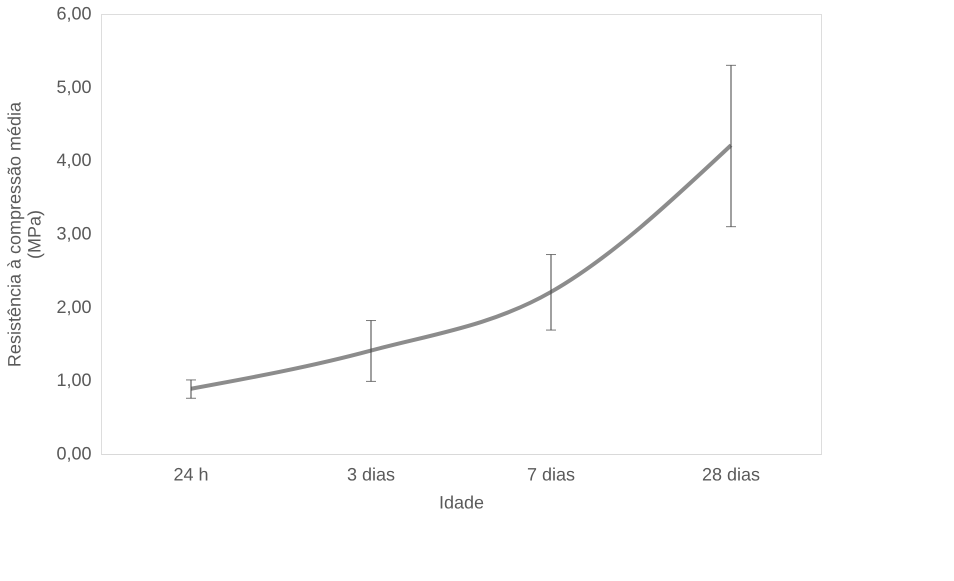  What do you see at coordinates (371, 474) in the screenshot?
I see `x-tick-label: 3 dias` at bounding box center [371, 474].